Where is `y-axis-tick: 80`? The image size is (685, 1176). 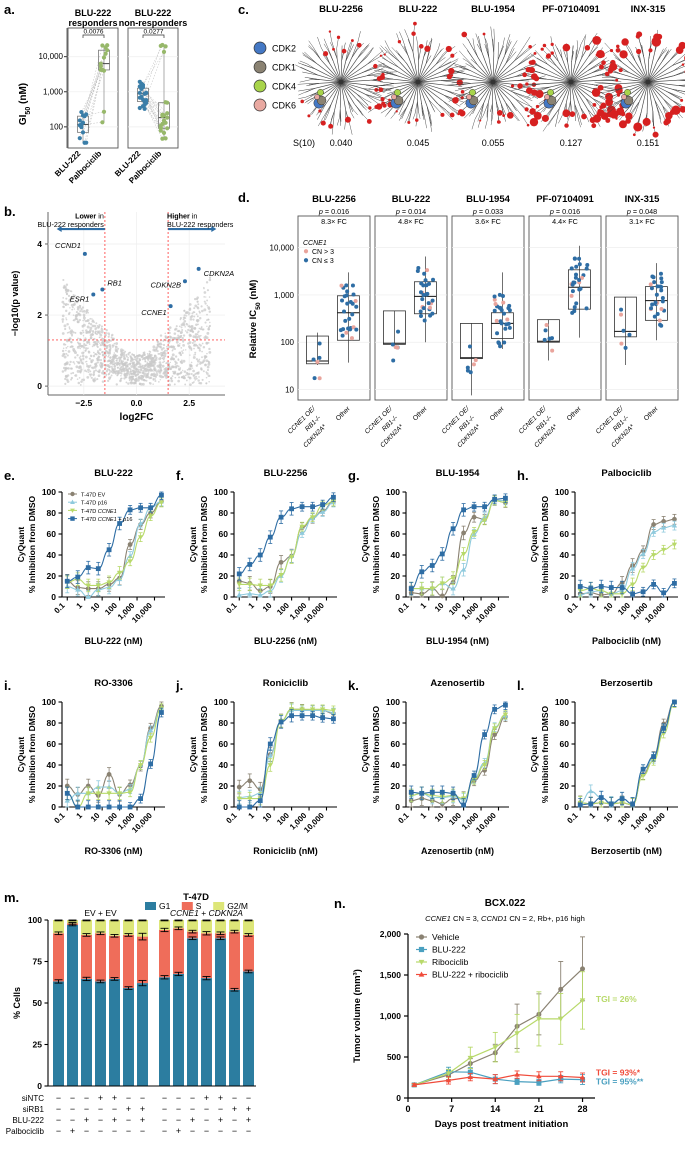
y-axis-tick: 80 is located at coordinates (52, 513).